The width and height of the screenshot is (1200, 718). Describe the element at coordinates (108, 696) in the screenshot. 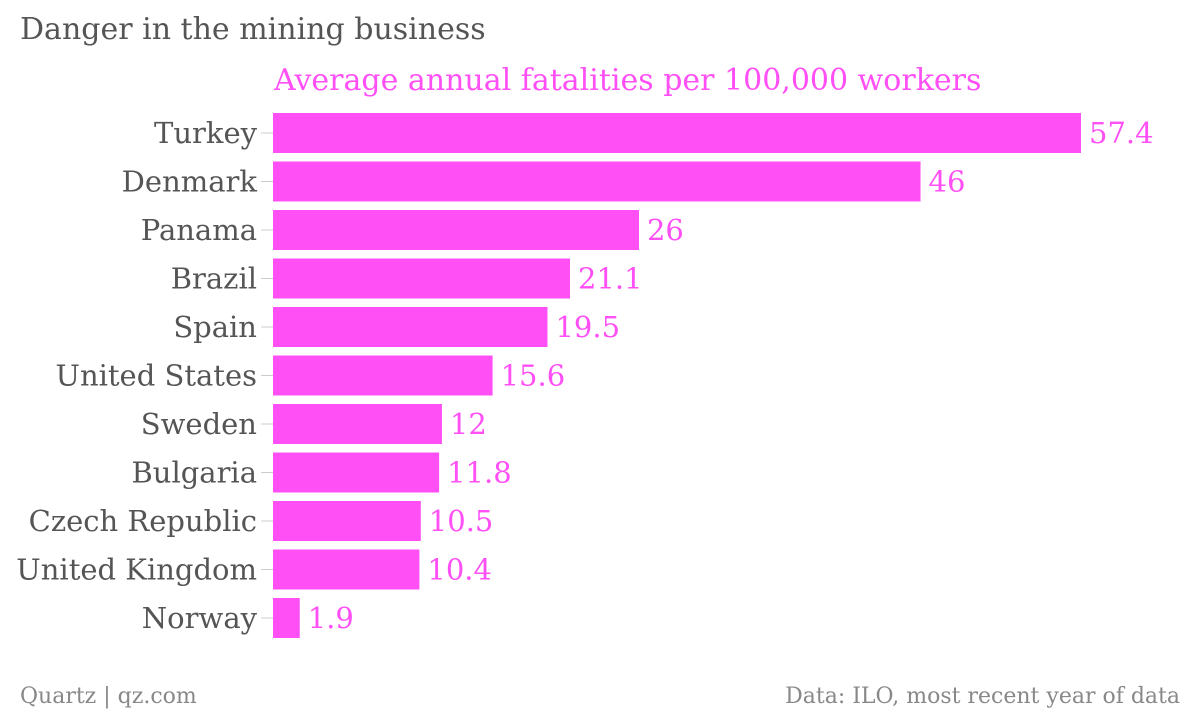

I see `footer-credit: Quartz | qz.com` at that location.